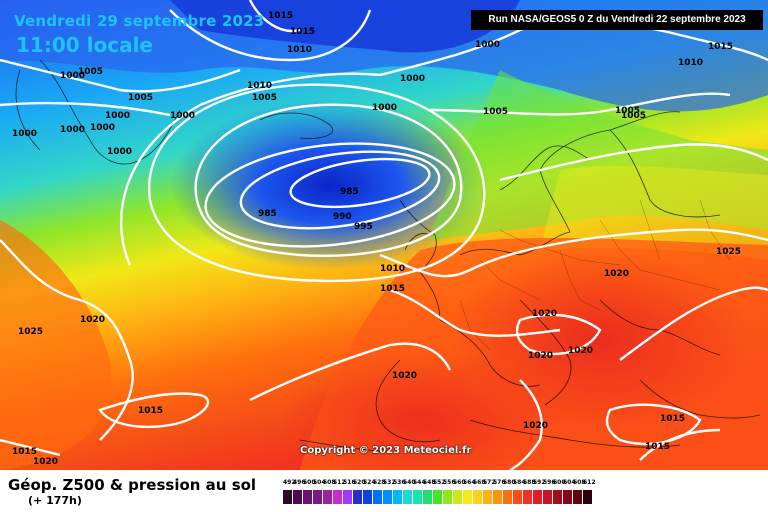 The width and height of the screenshot is (768, 512). What do you see at coordinates (139, 21) in the screenshot?
I see `forecast-date: Vendredi 29 septembre 2023` at bounding box center [139, 21].